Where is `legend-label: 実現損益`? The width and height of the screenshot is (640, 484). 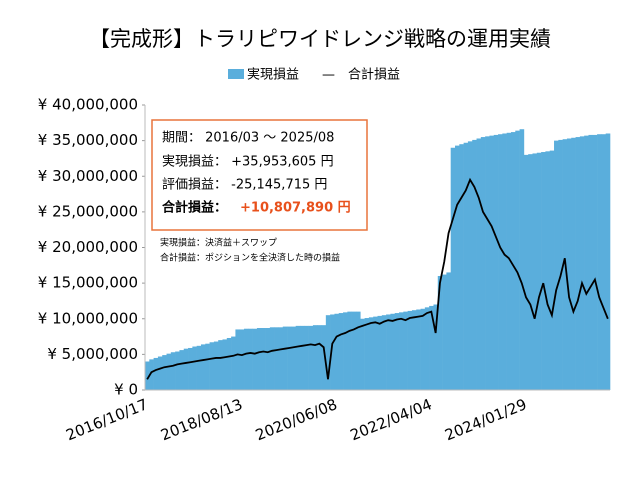 legend-label: 実現損益 is located at coordinates (273, 75).